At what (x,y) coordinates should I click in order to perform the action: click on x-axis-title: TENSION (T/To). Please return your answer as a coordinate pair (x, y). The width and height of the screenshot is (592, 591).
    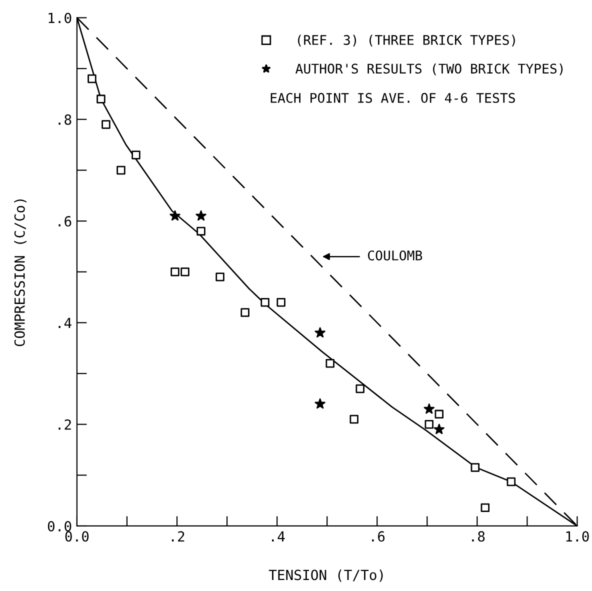
    Looking at the image, I should click on (325, 575).